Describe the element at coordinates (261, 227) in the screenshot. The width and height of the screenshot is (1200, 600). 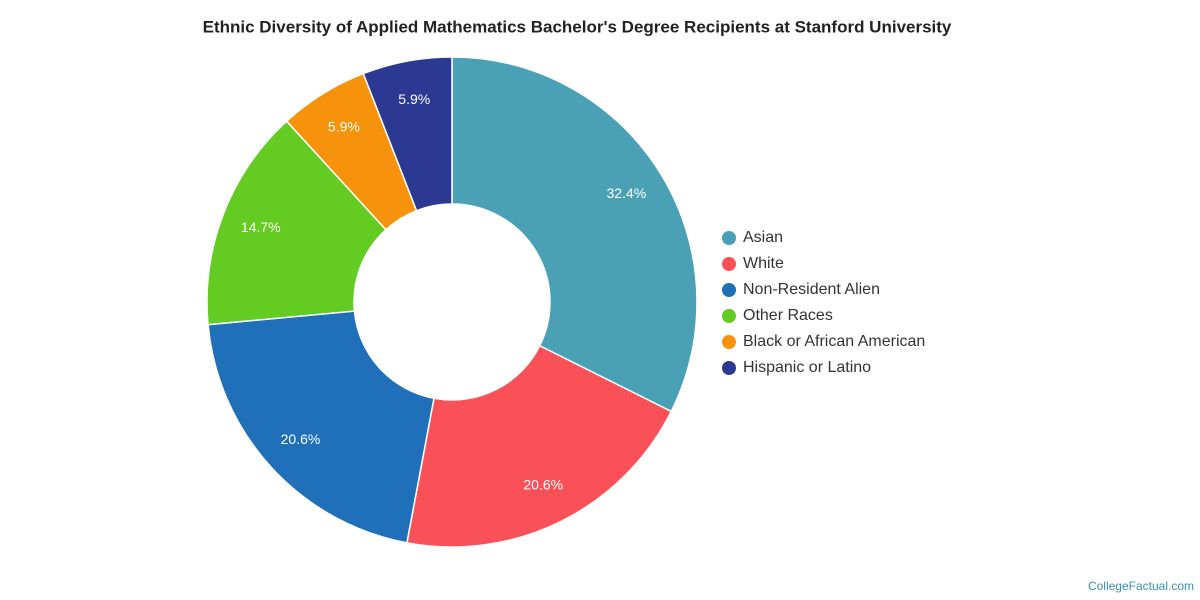
I see `data-label: 14.7%` at that location.